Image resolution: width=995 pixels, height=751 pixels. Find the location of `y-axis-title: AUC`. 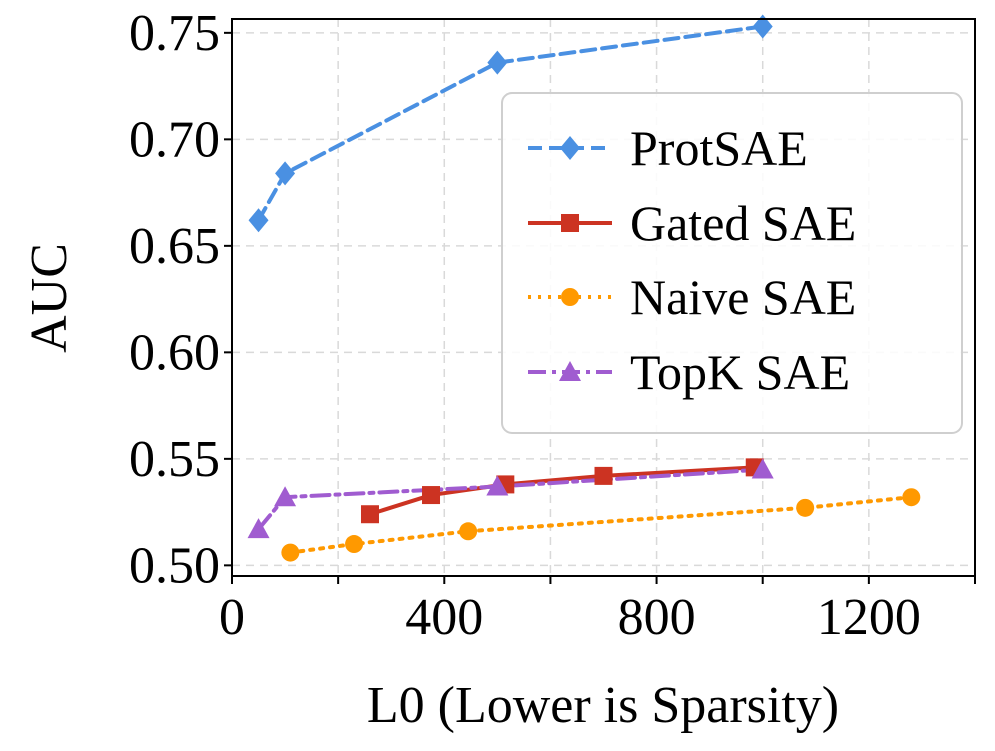

y-axis-title: AUC is located at coordinates (49, 298).